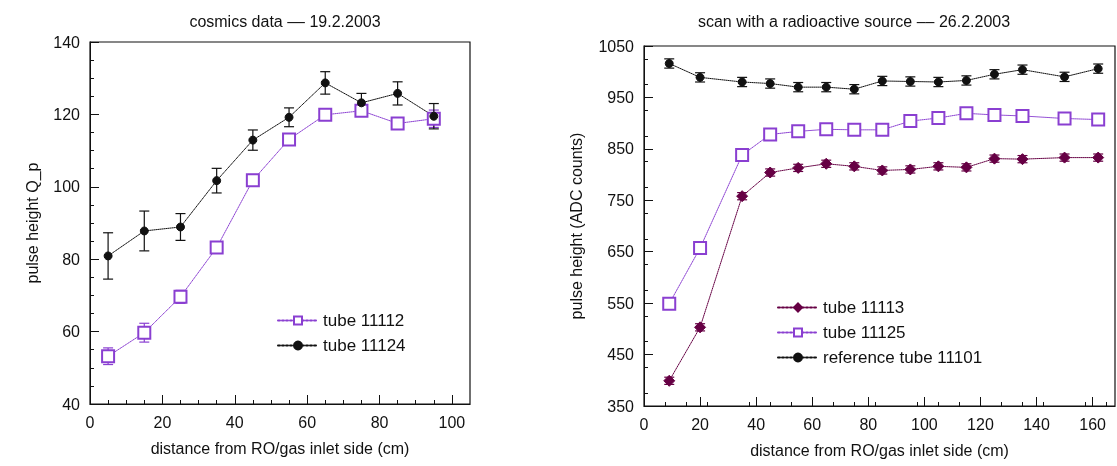  What do you see at coordinates (1093, 424) in the screenshot?
I see `x-tick-label: 160` at bounding box center [1093, 424].